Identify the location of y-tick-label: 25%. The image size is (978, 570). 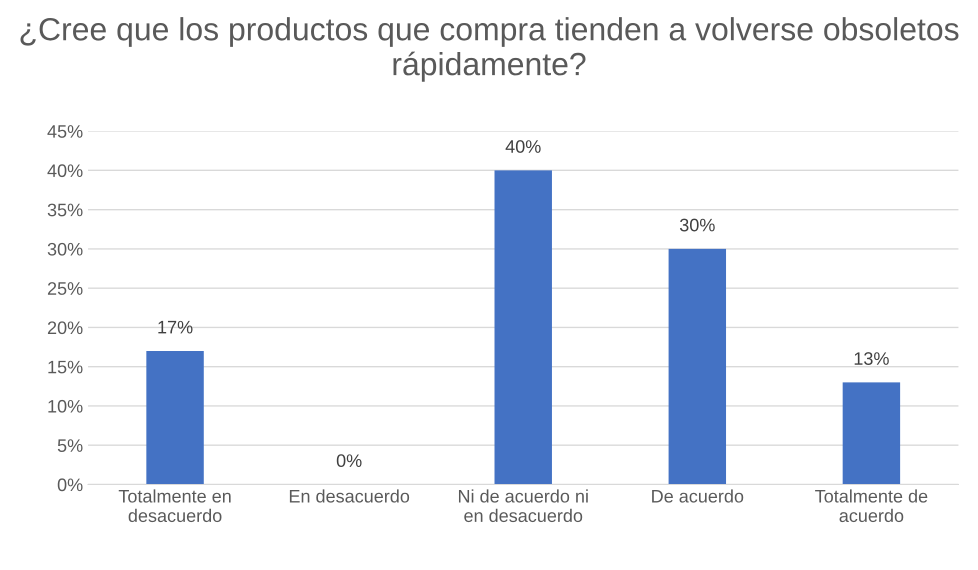
(65, 288).